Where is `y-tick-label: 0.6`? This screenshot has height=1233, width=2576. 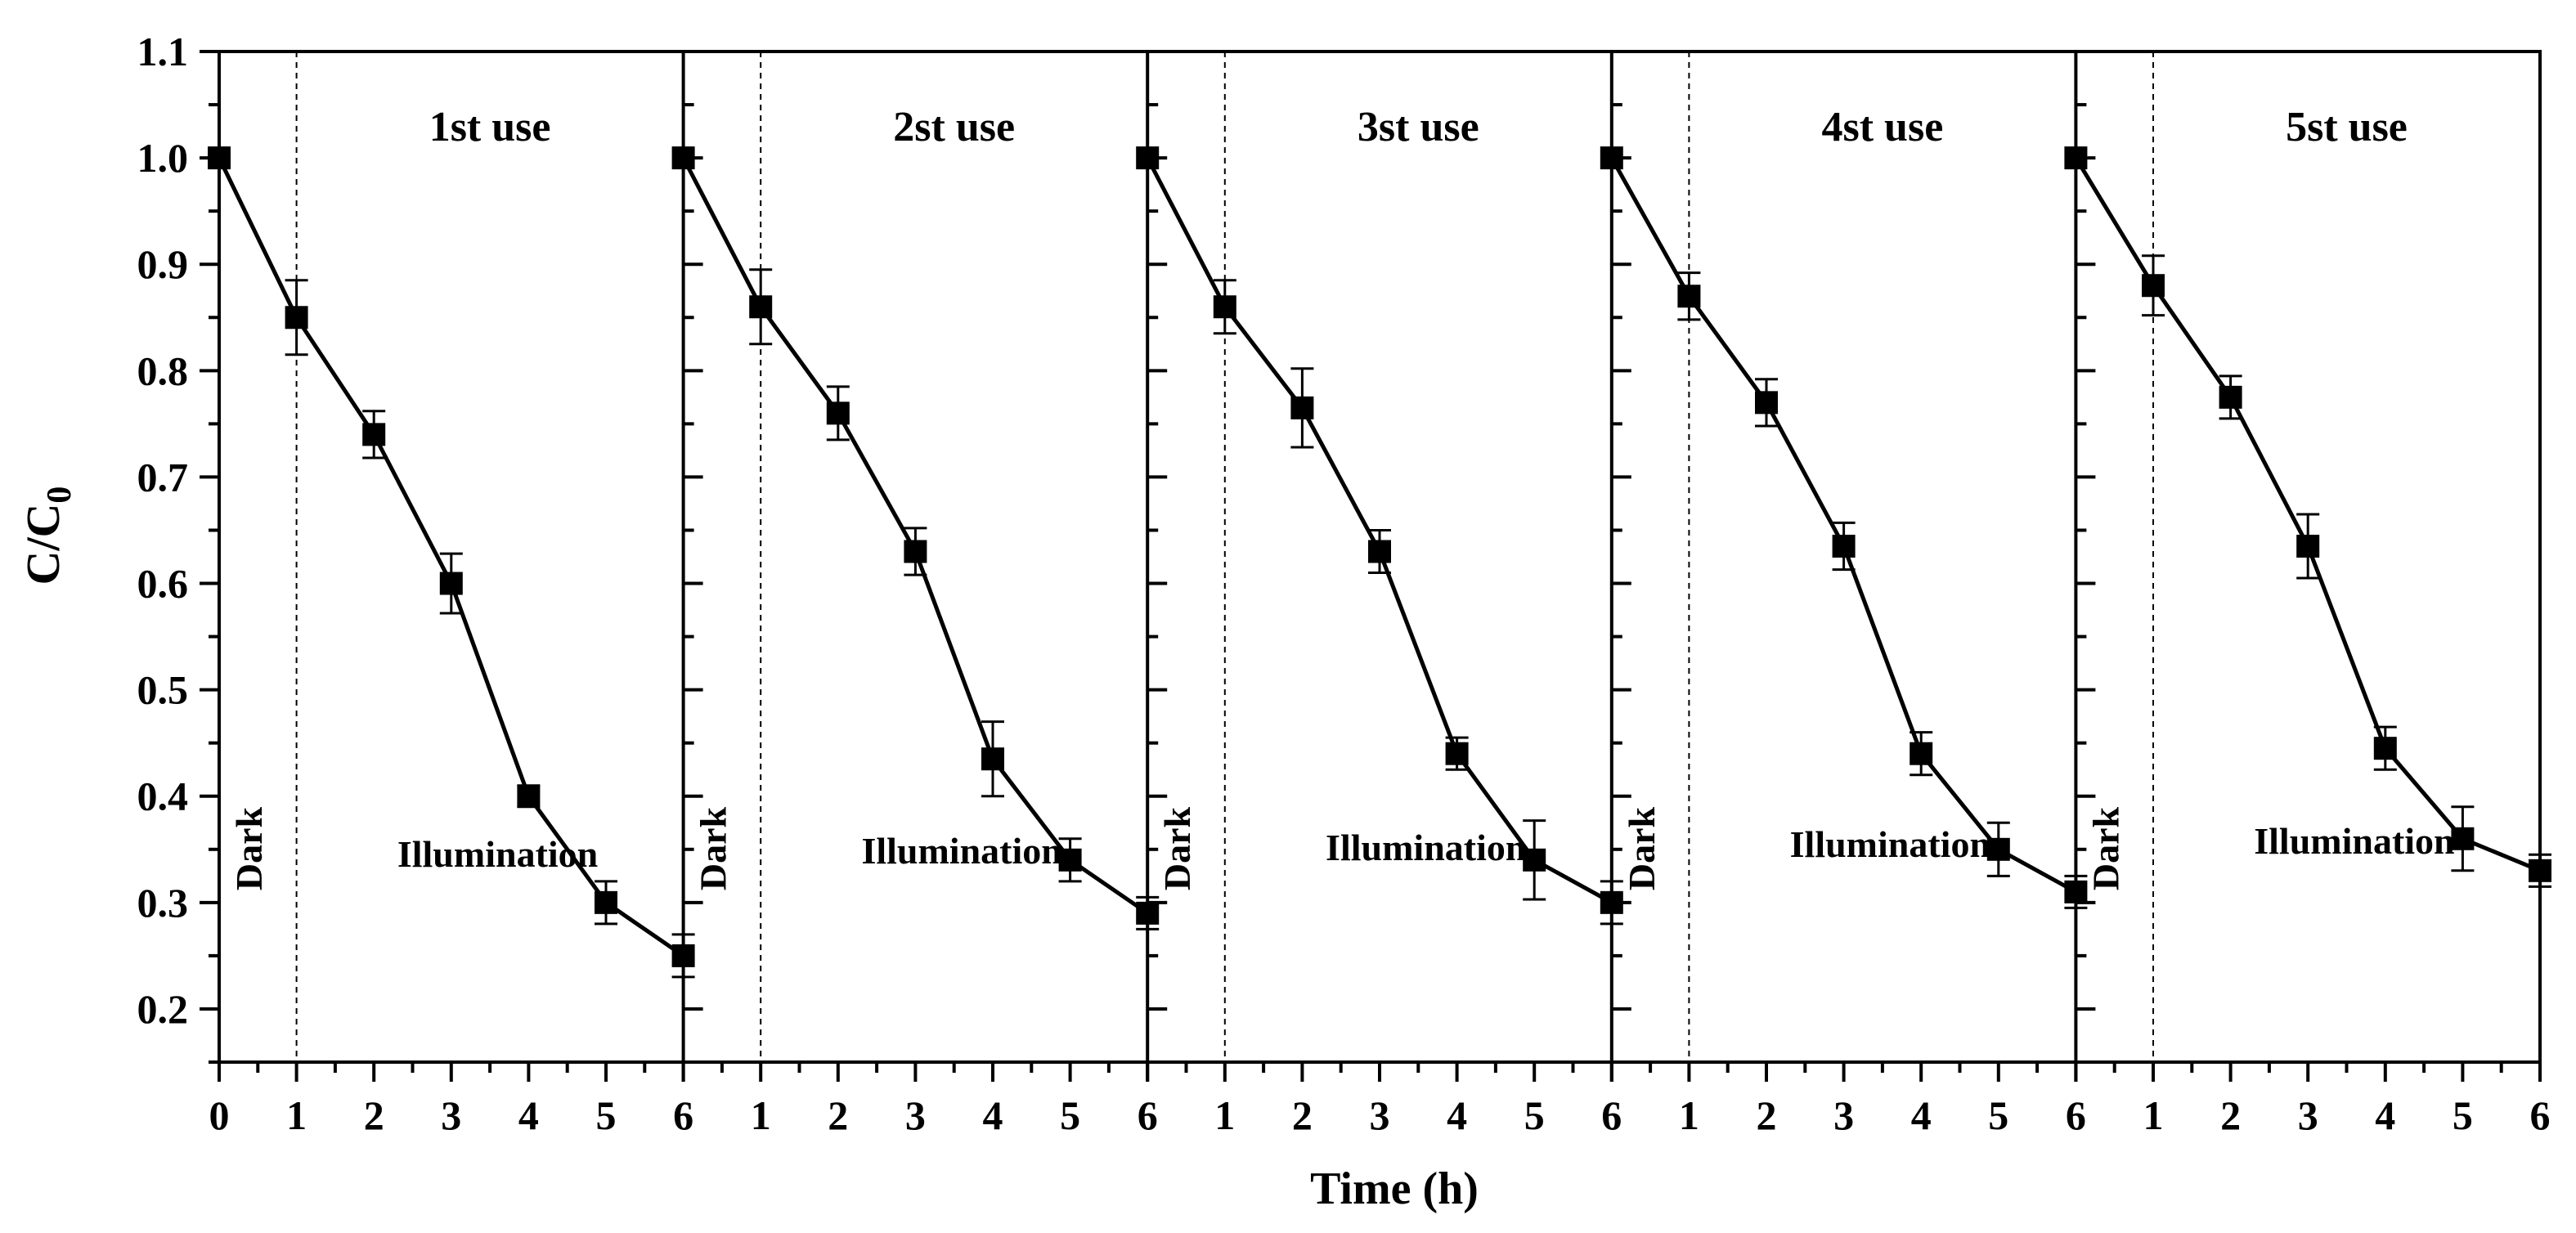 y-tick-label: 0.6 is located at coordinates (163, 584).